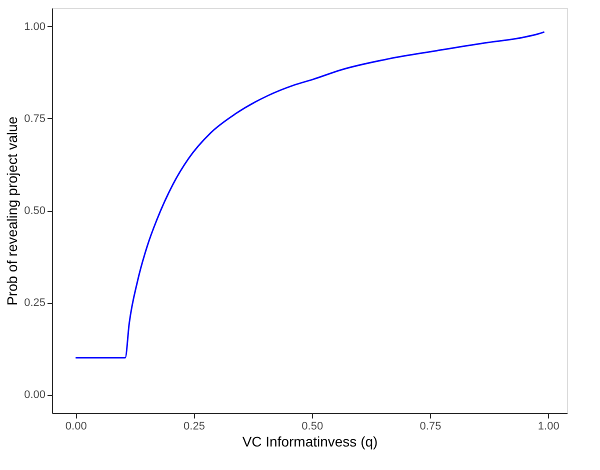 The height and width of the screenshot is (470, 600). What do you see at coordinates (310, 442) in the screenshot?
I see `x-axis-title: VC Informatinvess (q)` at bounding box center [310, 442].